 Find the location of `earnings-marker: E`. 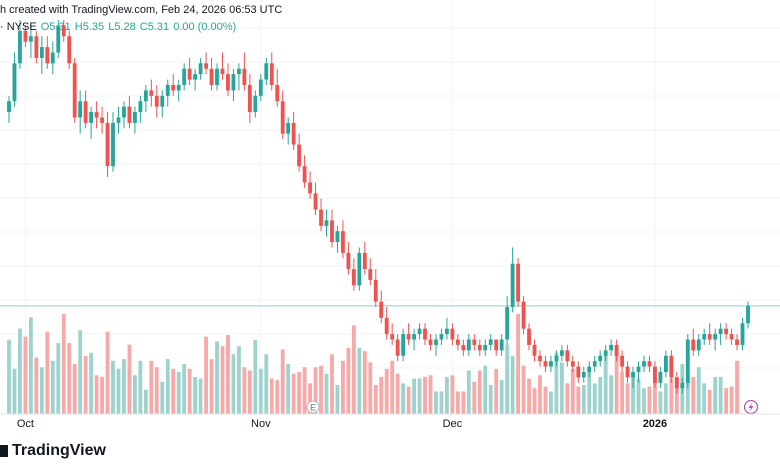

earnings-marker: E is located at coordinates (313, 407).